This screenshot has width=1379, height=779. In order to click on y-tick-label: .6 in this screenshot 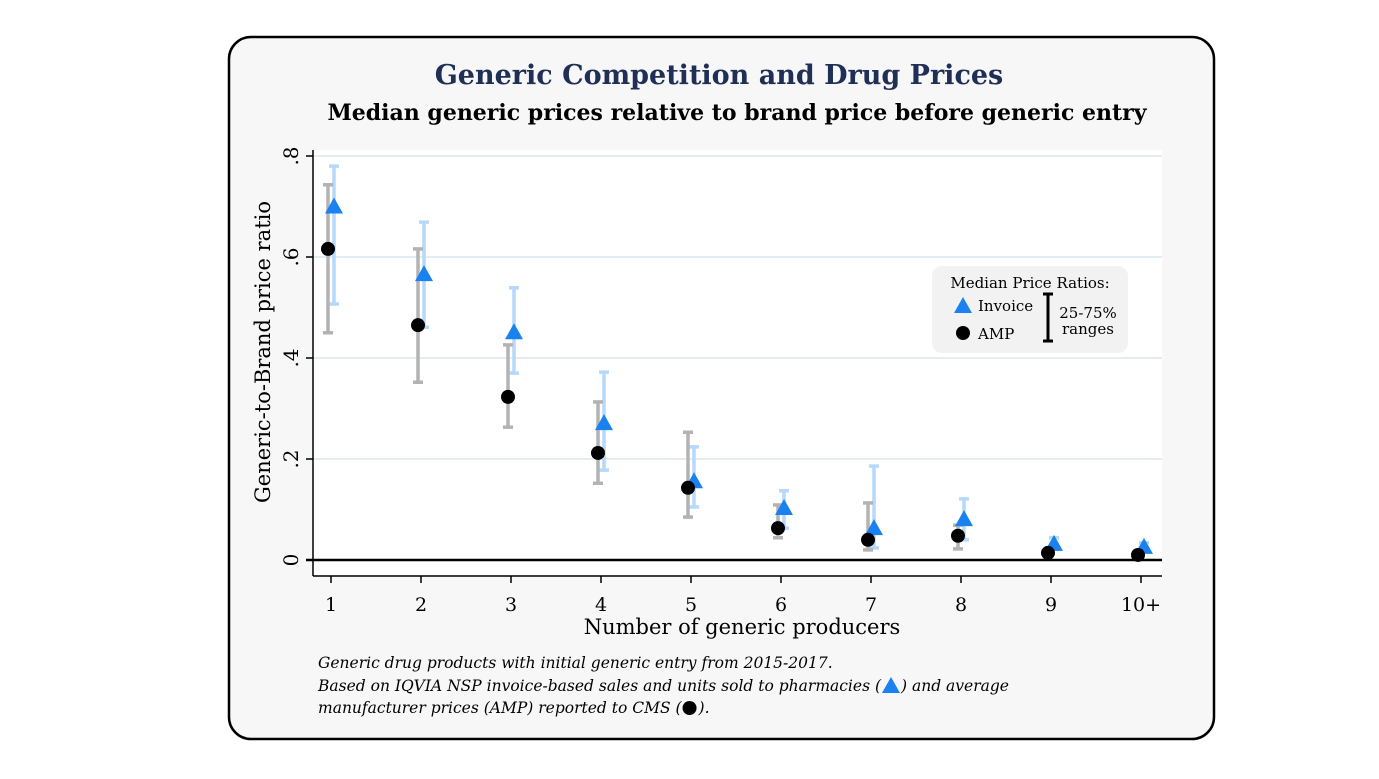, I will do `click(291, 256)`.